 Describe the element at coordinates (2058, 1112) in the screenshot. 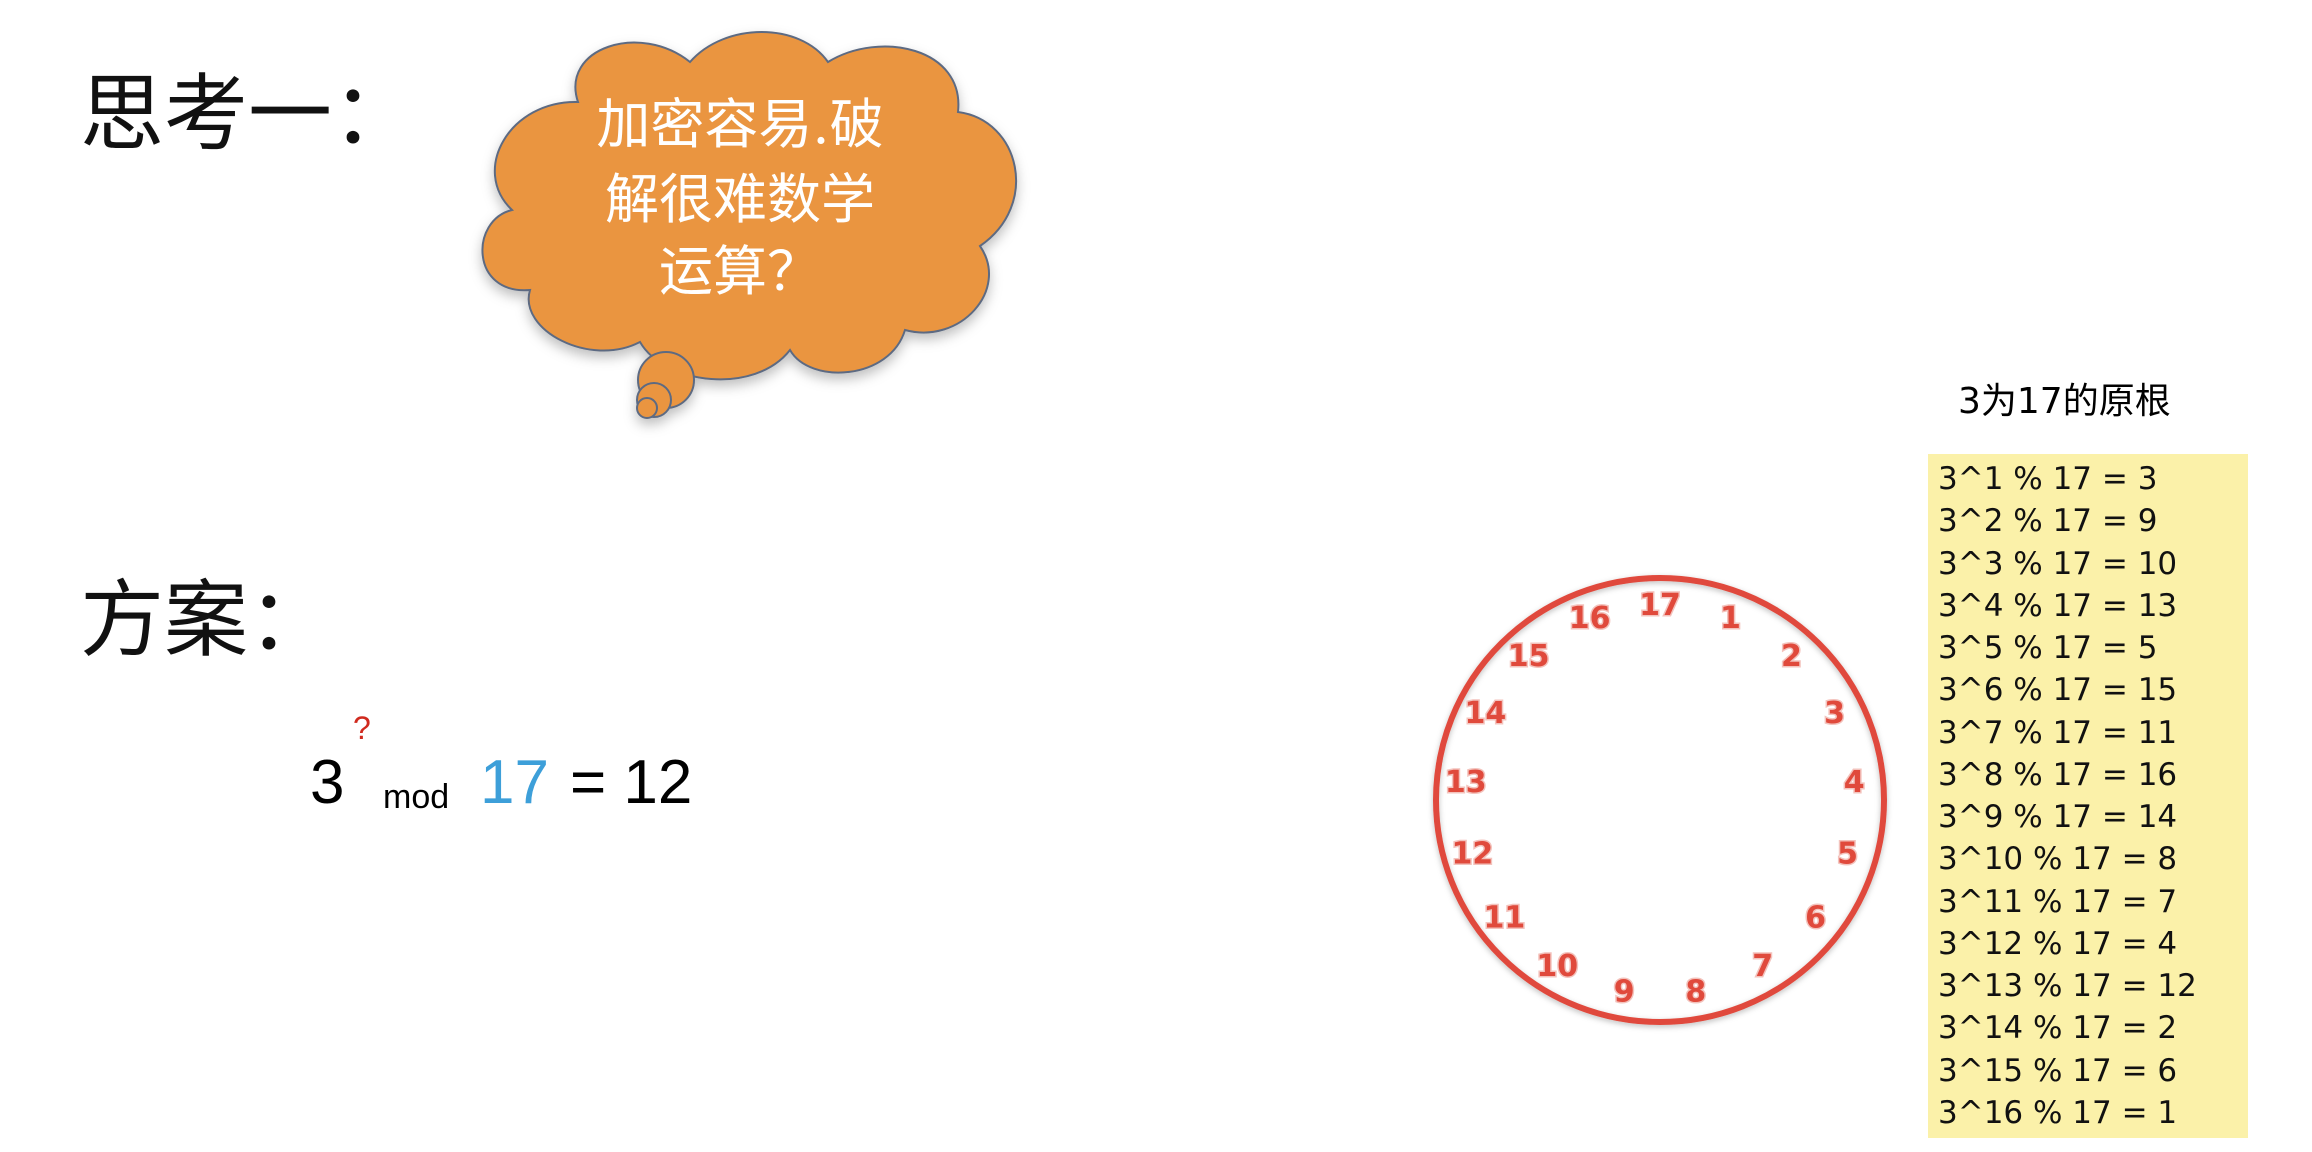

I see `table-row: 3^16 % 17 = 1` at that location.